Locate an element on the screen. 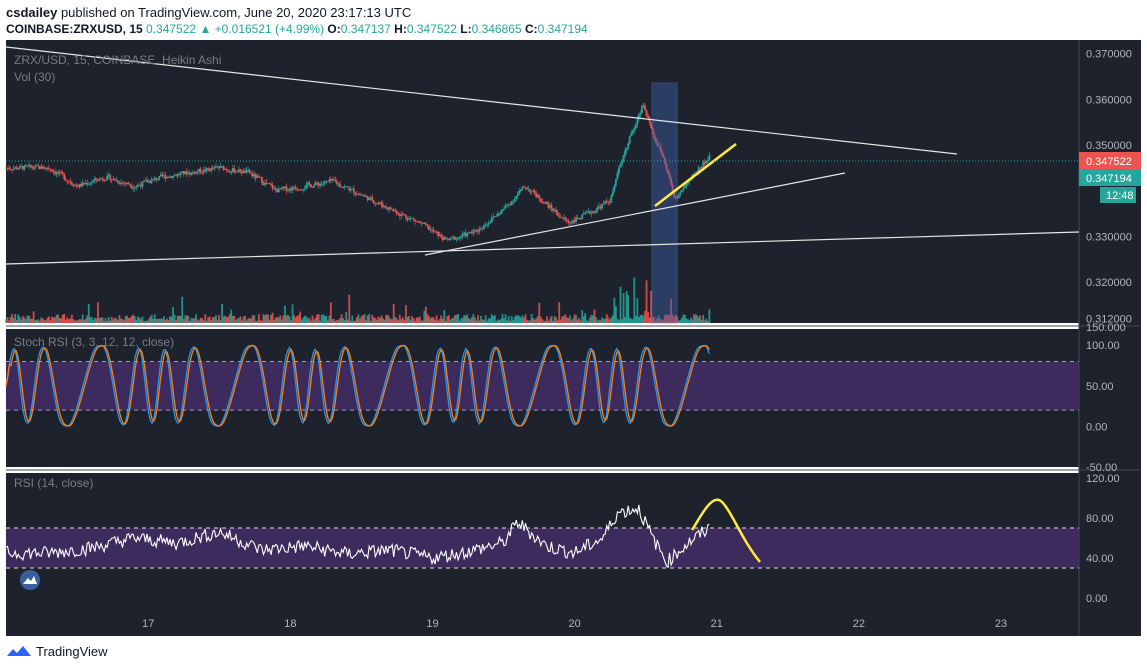 This screenshot has width=1147, height=669. yellow-projection-line is located at coordinates (695, 175).